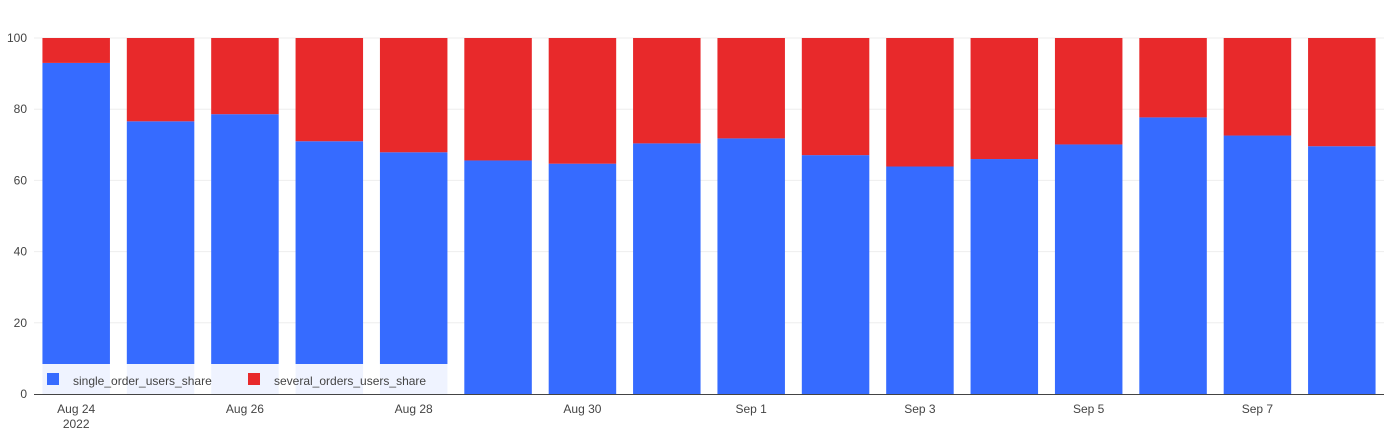 This screenshot has width=1394, height=435. I want to click on x-tick-label: Aug 24, so click(76, 409).